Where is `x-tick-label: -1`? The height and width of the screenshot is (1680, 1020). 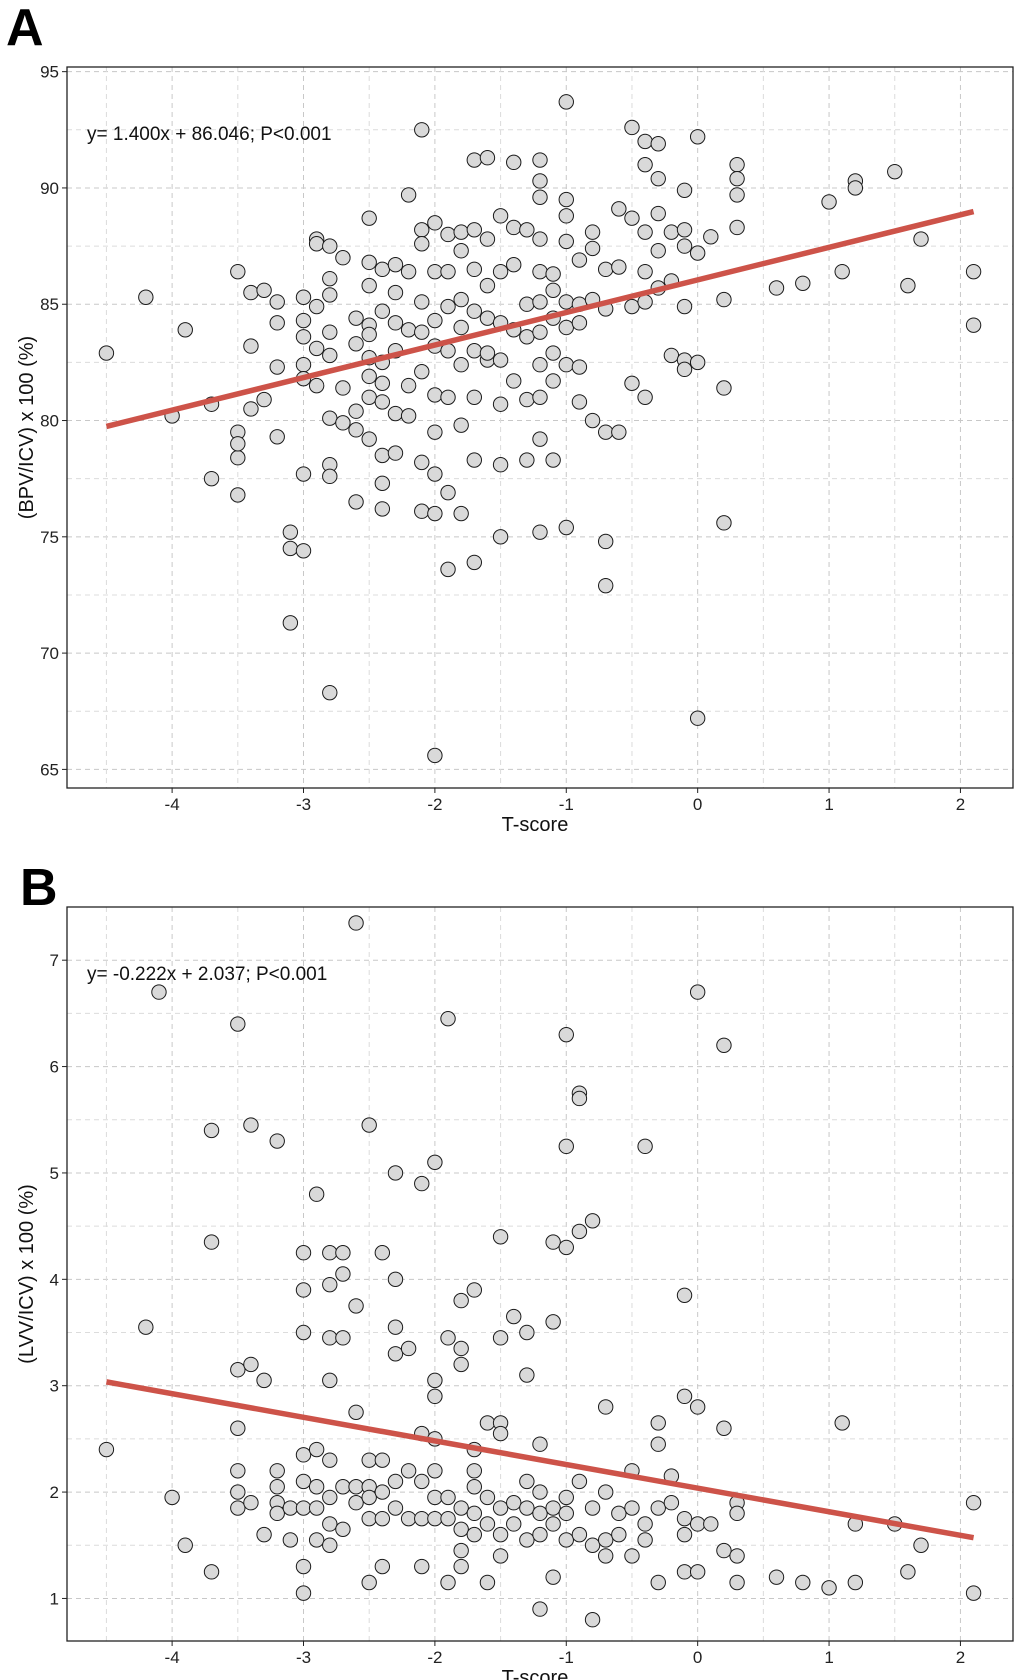 x-tick-label: -1 is located at coordinates (566, 1657).